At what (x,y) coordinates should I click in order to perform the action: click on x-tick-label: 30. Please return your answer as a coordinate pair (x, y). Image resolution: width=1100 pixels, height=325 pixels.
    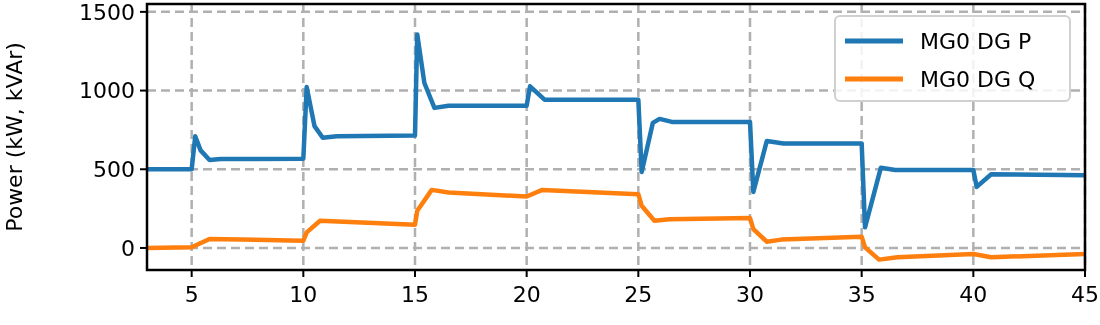
    Looking at the image, I should click on (750, 294).